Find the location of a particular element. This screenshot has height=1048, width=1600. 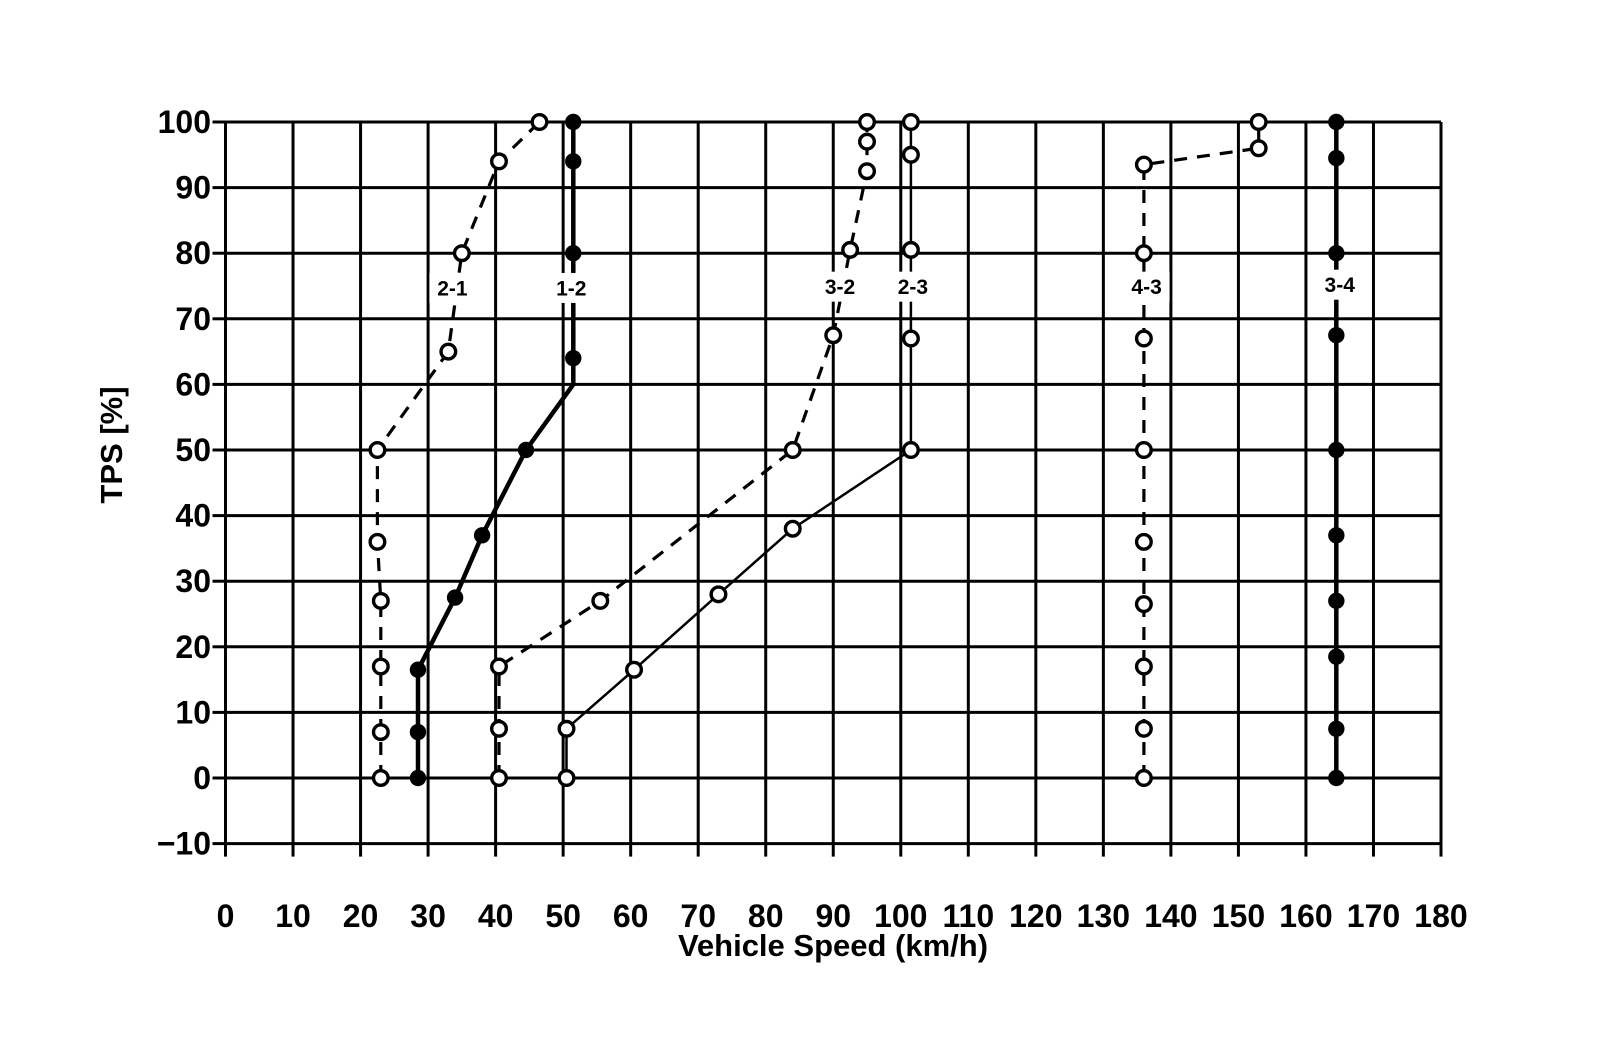

y-tick-label: 70 is located at coordinates (193, 319).